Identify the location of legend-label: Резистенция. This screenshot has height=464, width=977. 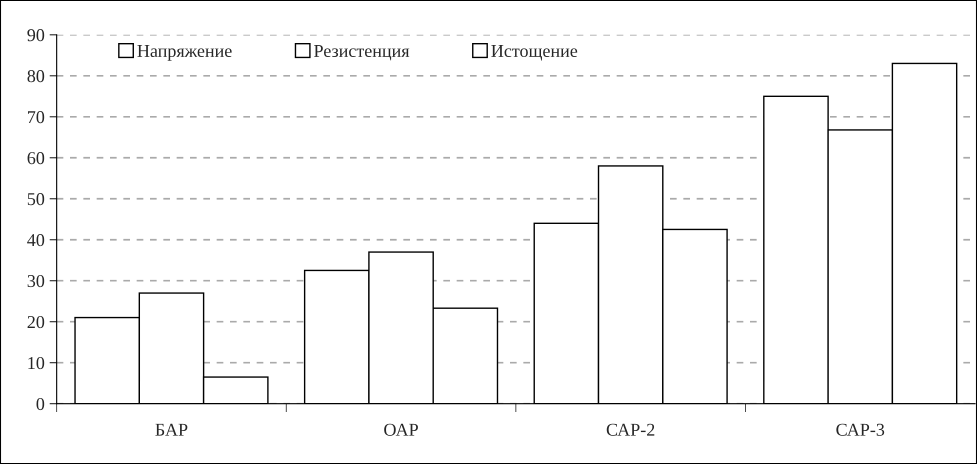
(362, 52).